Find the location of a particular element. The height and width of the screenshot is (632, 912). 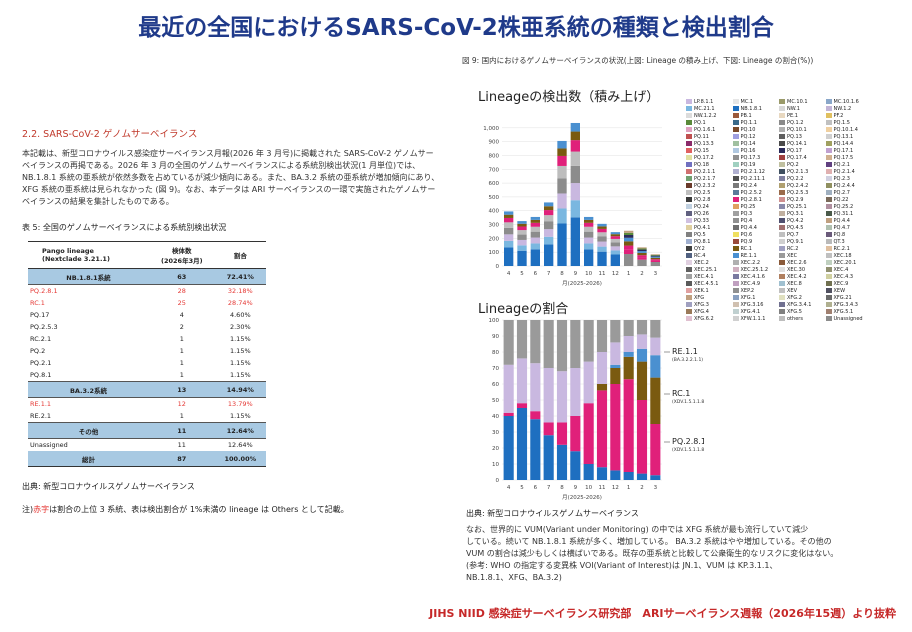

cell-ratio: 28.74% is located at coordinates (240, 303).